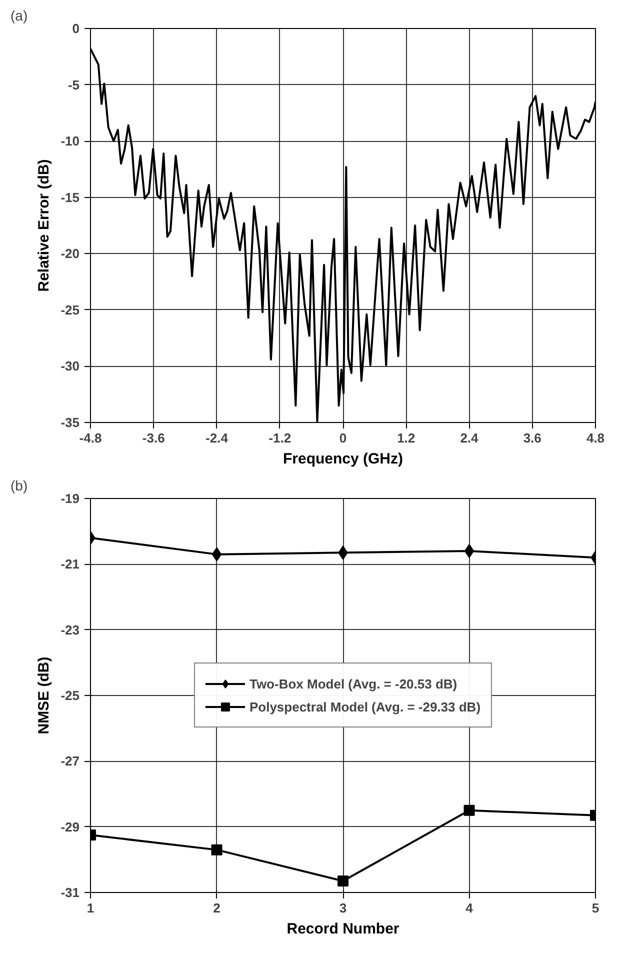 The height and width of the screenshot is (953, 621). What do you see at coordinates (343, 929) in the screenshot?
I see `x-axis-title: Record Number` at bounding box center [343, 929].